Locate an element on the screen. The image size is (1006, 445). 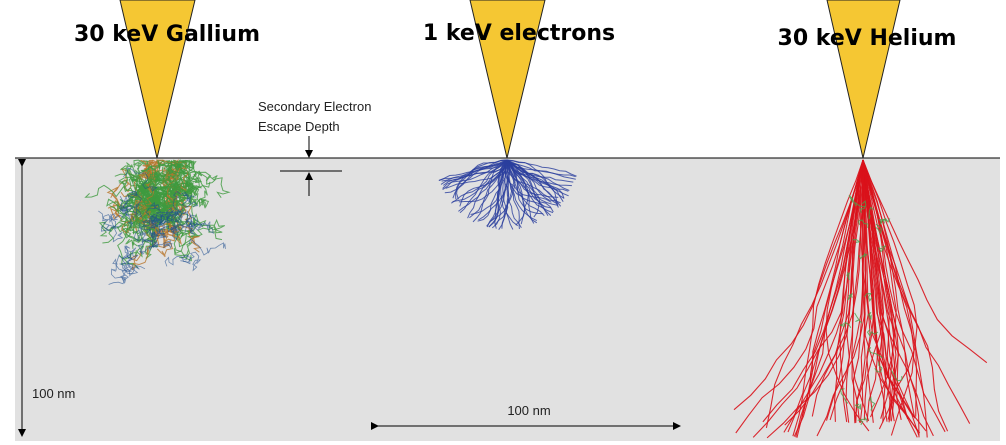
beam-label: 30 keV Gallium is located at coordinates (167, 34).